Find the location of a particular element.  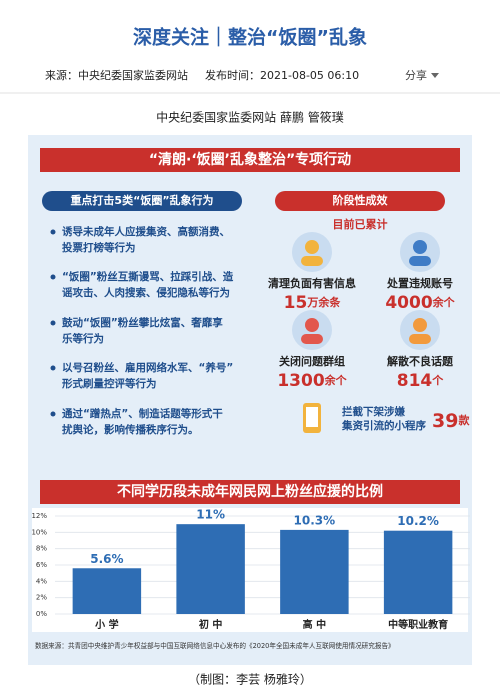

stat-value: 814个 is located at coordinates (421, 381).